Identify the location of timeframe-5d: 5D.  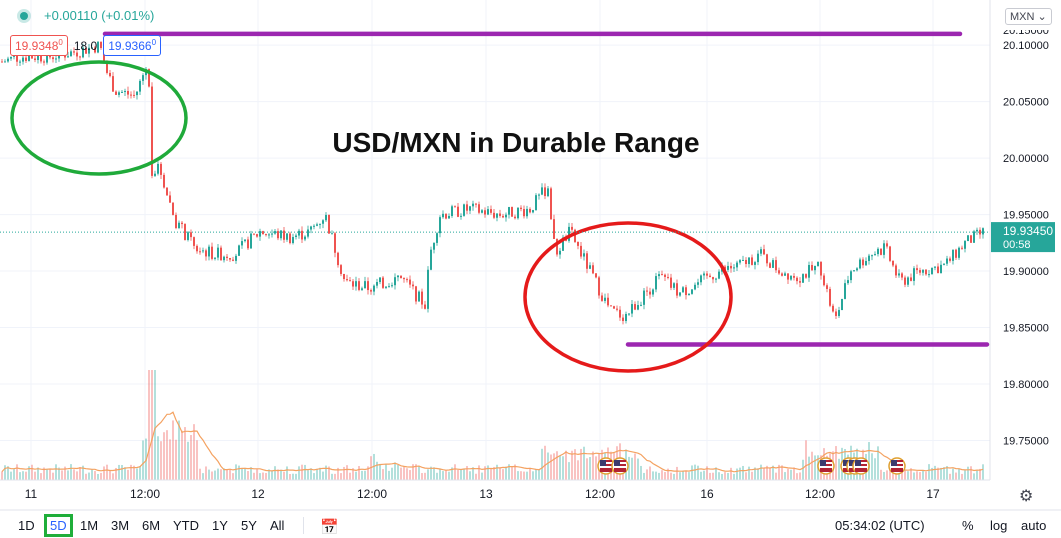
(58, 525).